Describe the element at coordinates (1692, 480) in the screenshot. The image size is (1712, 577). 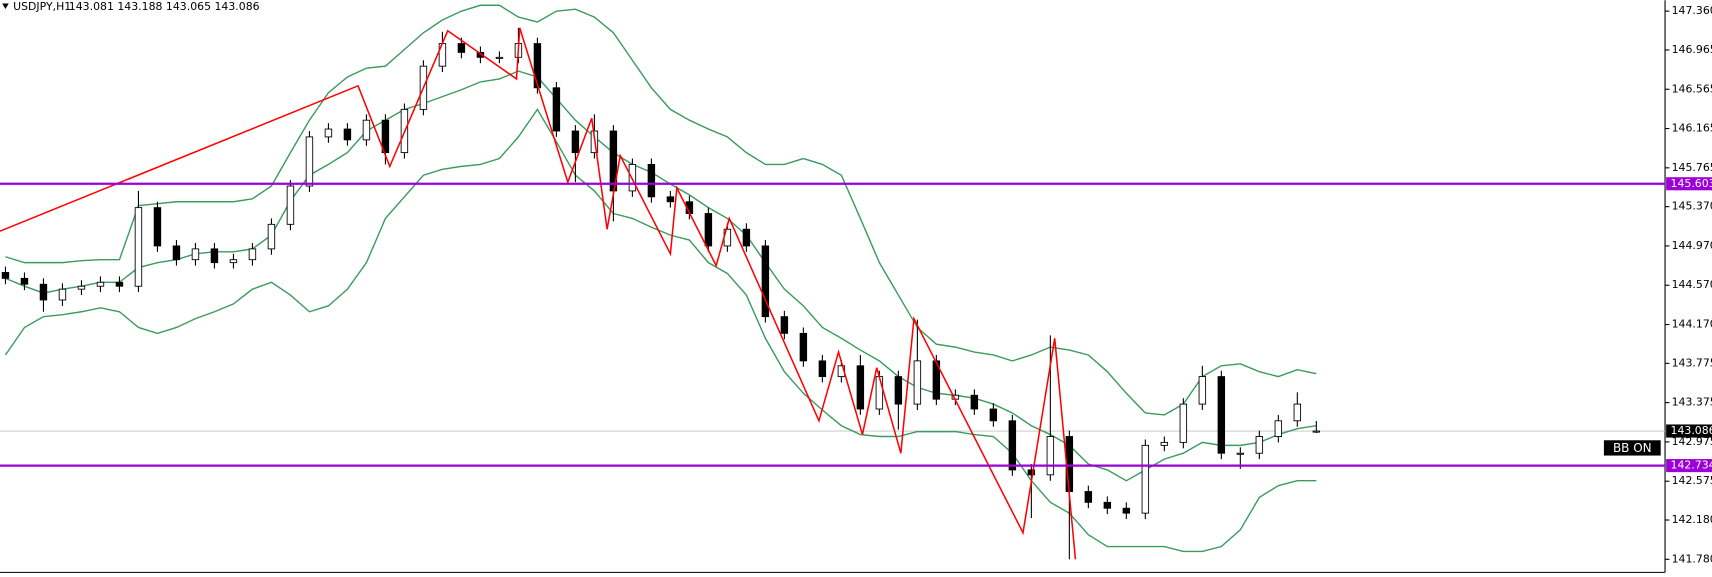
I see `y-tick-label: 142.575` at that location.